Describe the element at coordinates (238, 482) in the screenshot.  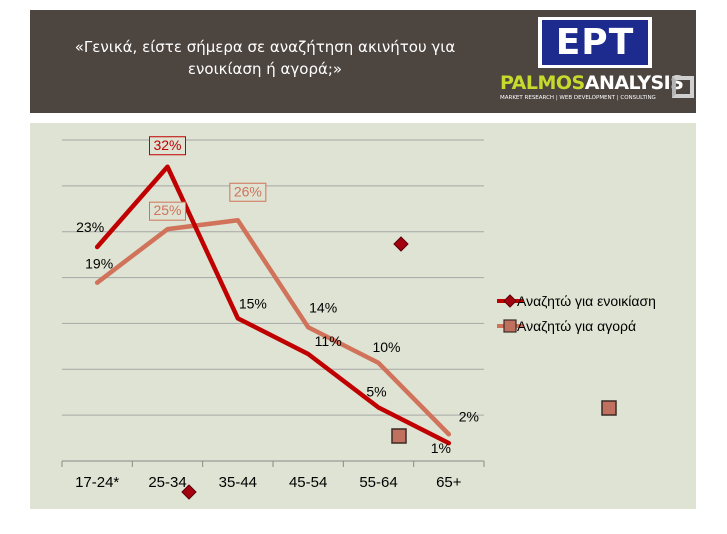
I see `x-tick-label: 35-44` at that location.